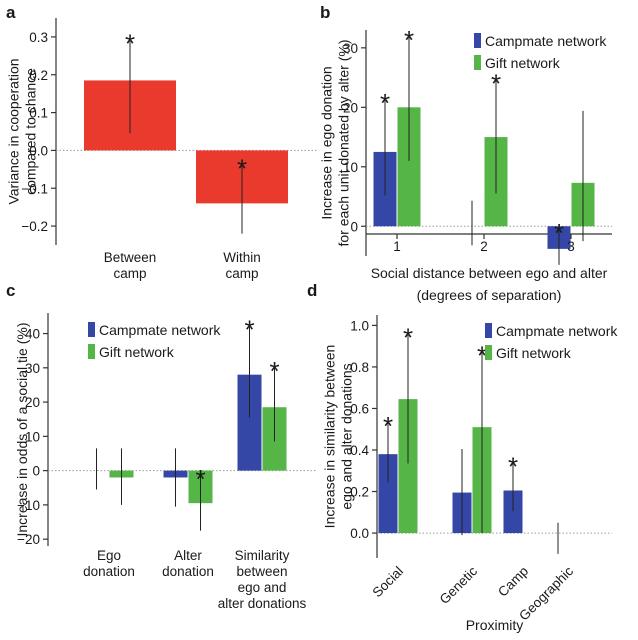 The image size is (638, 640). What do you see at coordinates (11, 12) in the screenshot?
I see `panel-letter-a: a` at bounding box center [11, 12].